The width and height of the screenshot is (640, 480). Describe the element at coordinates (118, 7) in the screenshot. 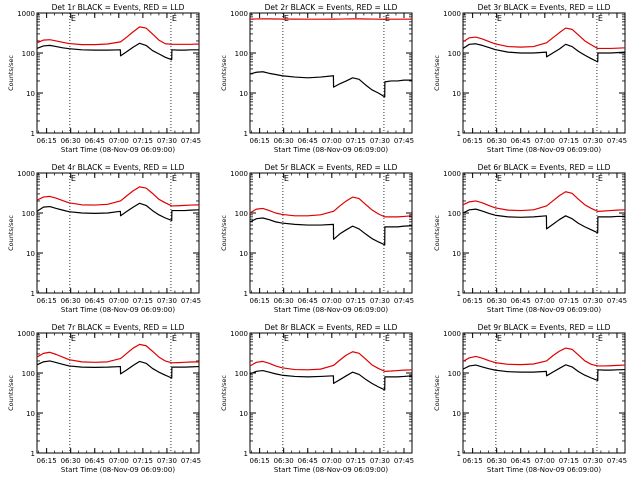

I see `chart-title: Det 1r BLACK = Events, RED = LLD` at that location.